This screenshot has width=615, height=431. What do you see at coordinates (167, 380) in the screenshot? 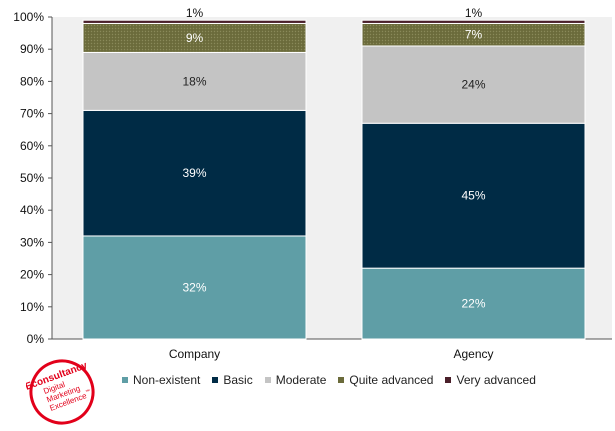
I see `legend-label: Non-existent` at bounding box center [167, 380].